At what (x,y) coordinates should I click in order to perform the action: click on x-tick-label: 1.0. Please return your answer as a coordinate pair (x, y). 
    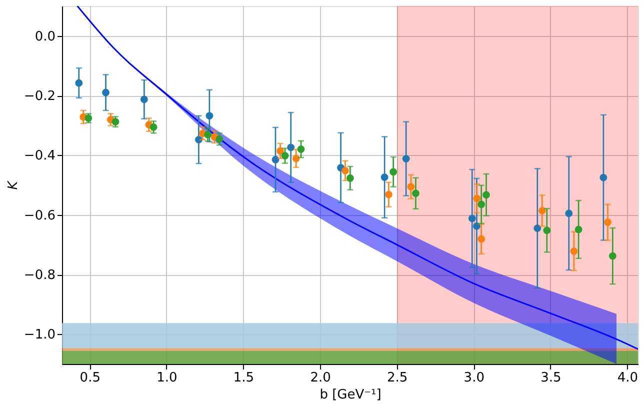
    Looking at the image, I should click on (167, 378).